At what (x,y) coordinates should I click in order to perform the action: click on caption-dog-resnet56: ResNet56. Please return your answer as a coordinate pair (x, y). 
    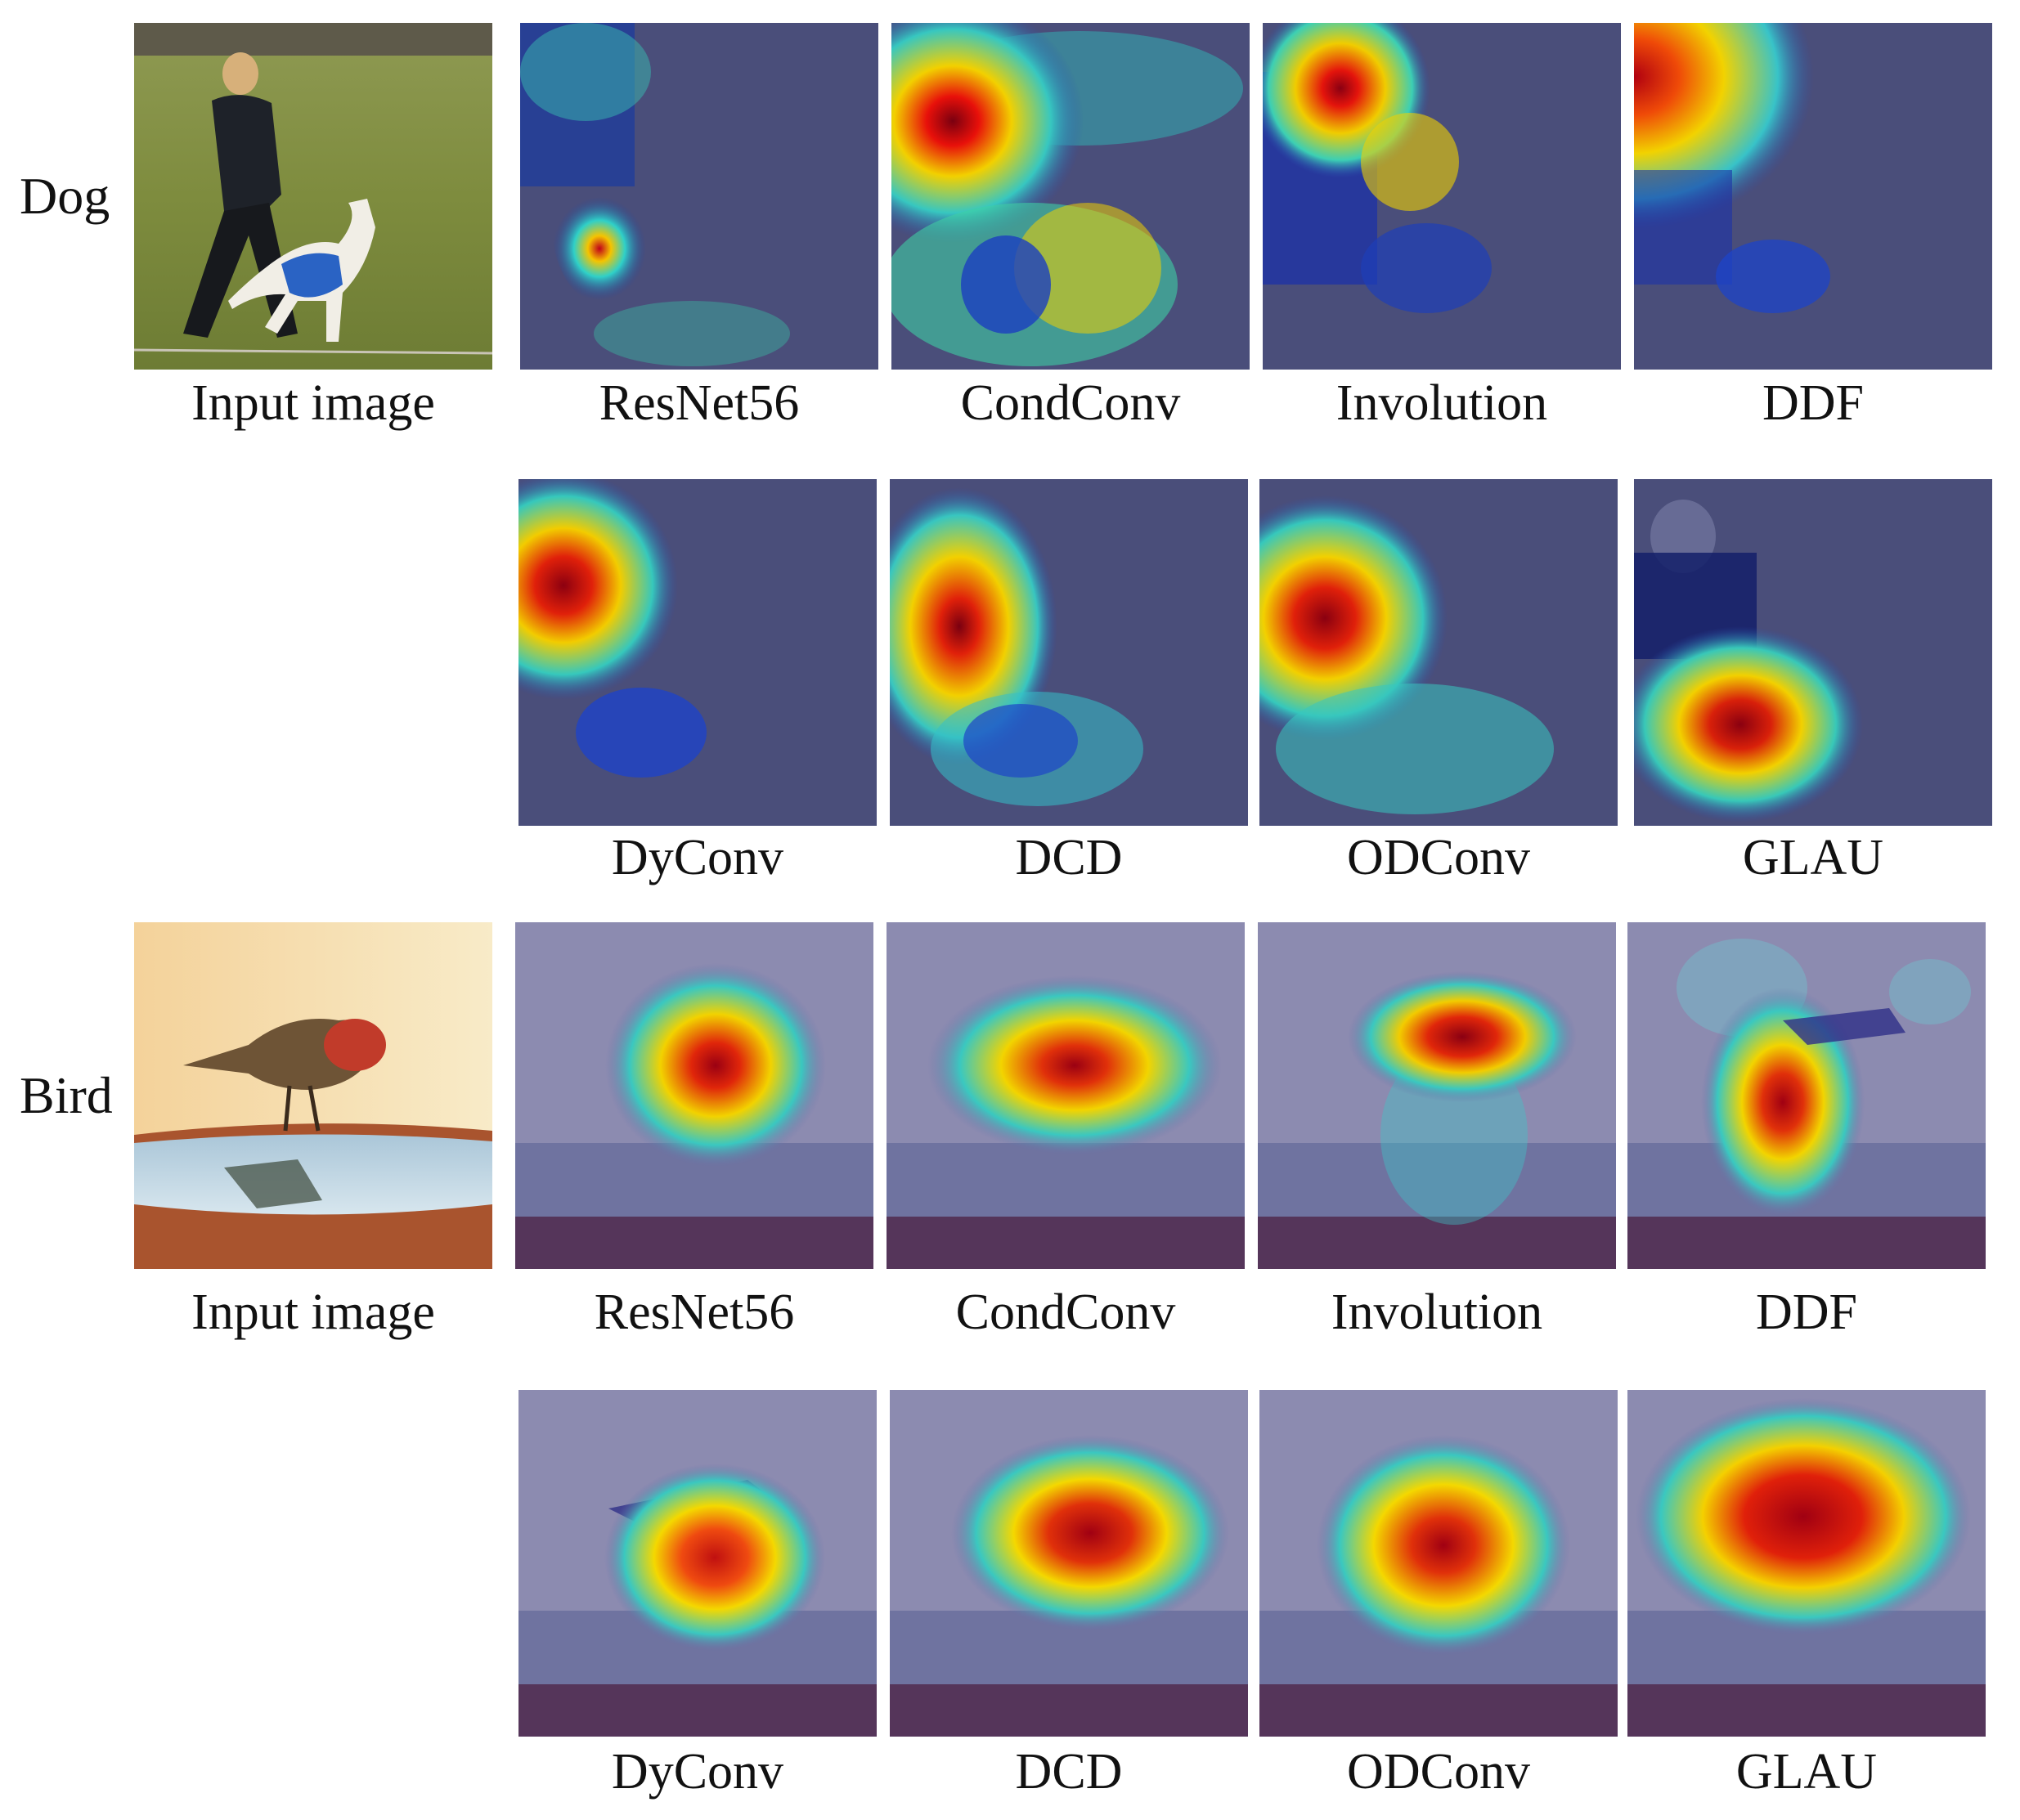
    Looking at the image, I should click on (699, 403).